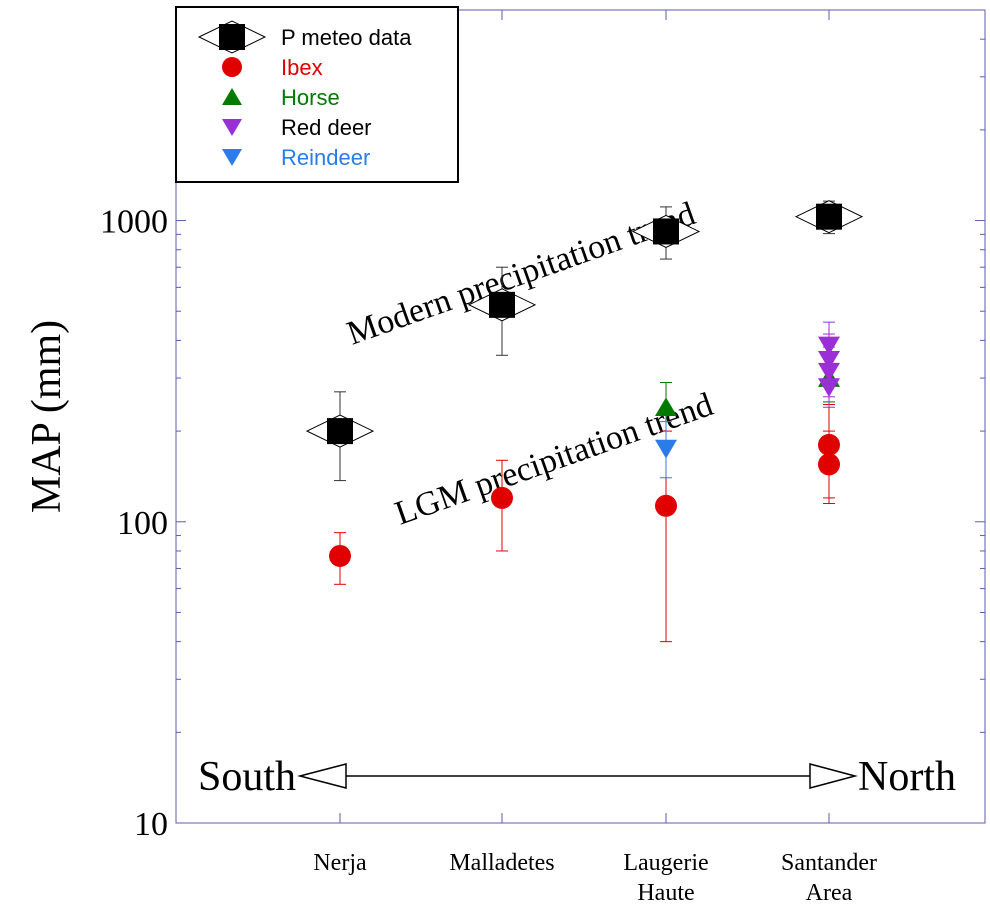 This screenshot has width=990, height=917. I want to click on legend-label-ibex: Ibex, so click(302, 67).